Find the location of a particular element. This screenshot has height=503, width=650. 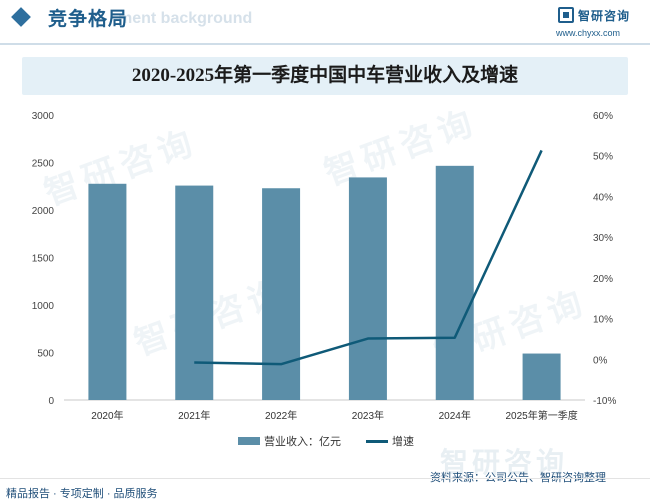

footer-watermark: 智研咨询 is located at coordinates (504, 462).